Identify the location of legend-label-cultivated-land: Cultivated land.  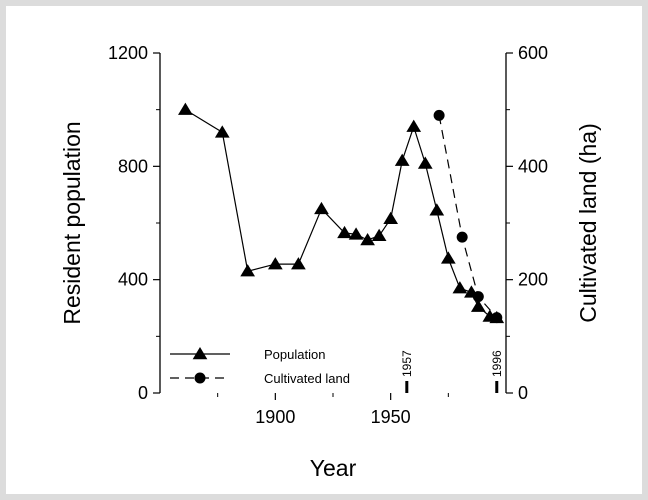
(307, 378).